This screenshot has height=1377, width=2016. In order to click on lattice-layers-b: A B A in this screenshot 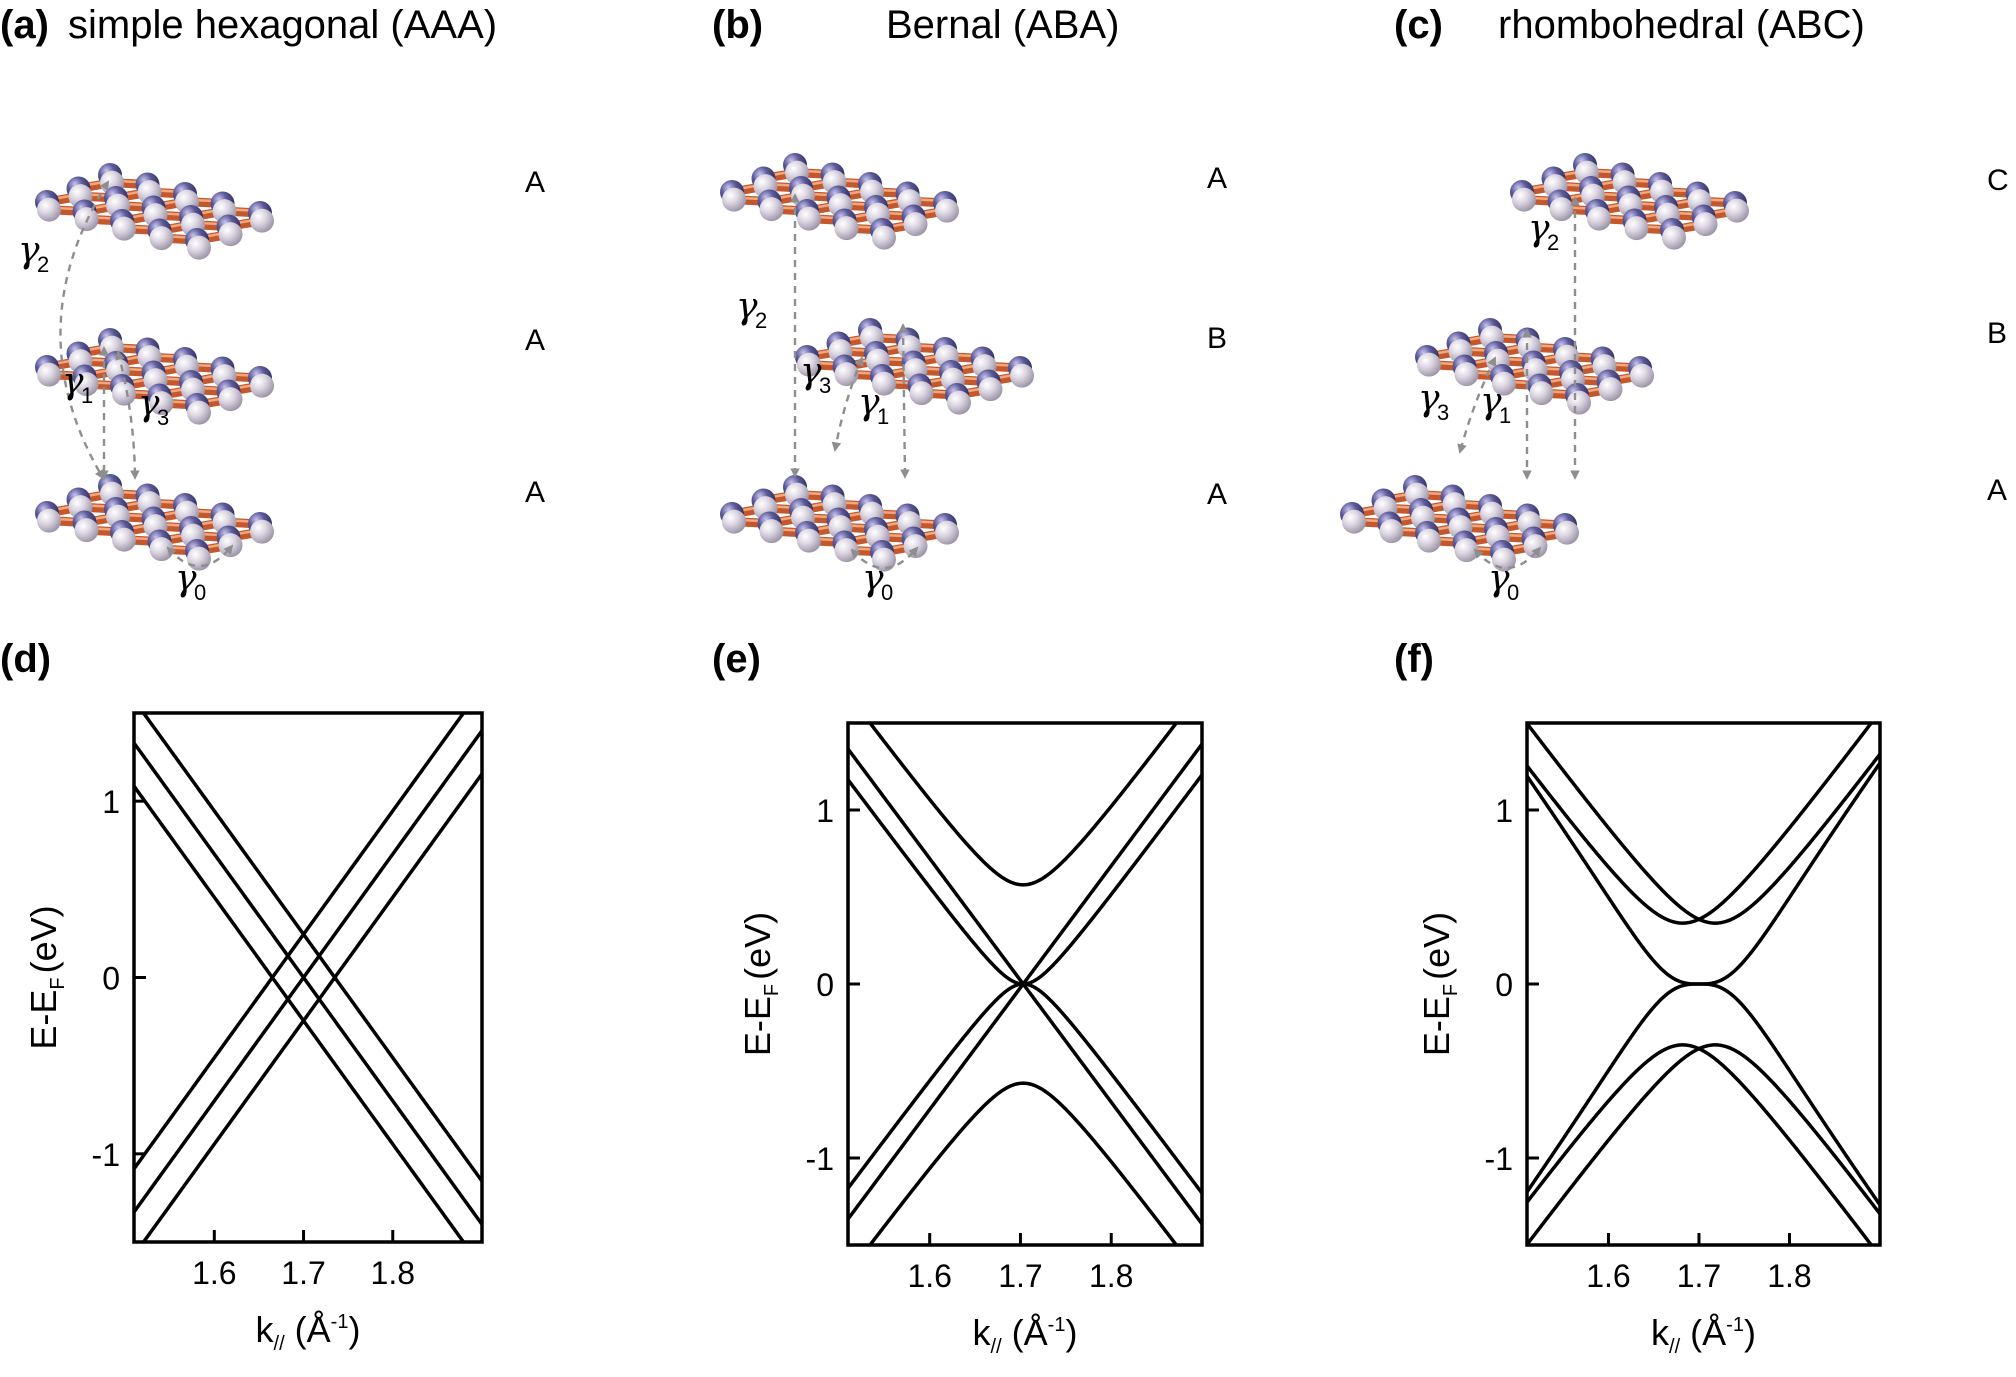, I will do `click(973, 362)`.